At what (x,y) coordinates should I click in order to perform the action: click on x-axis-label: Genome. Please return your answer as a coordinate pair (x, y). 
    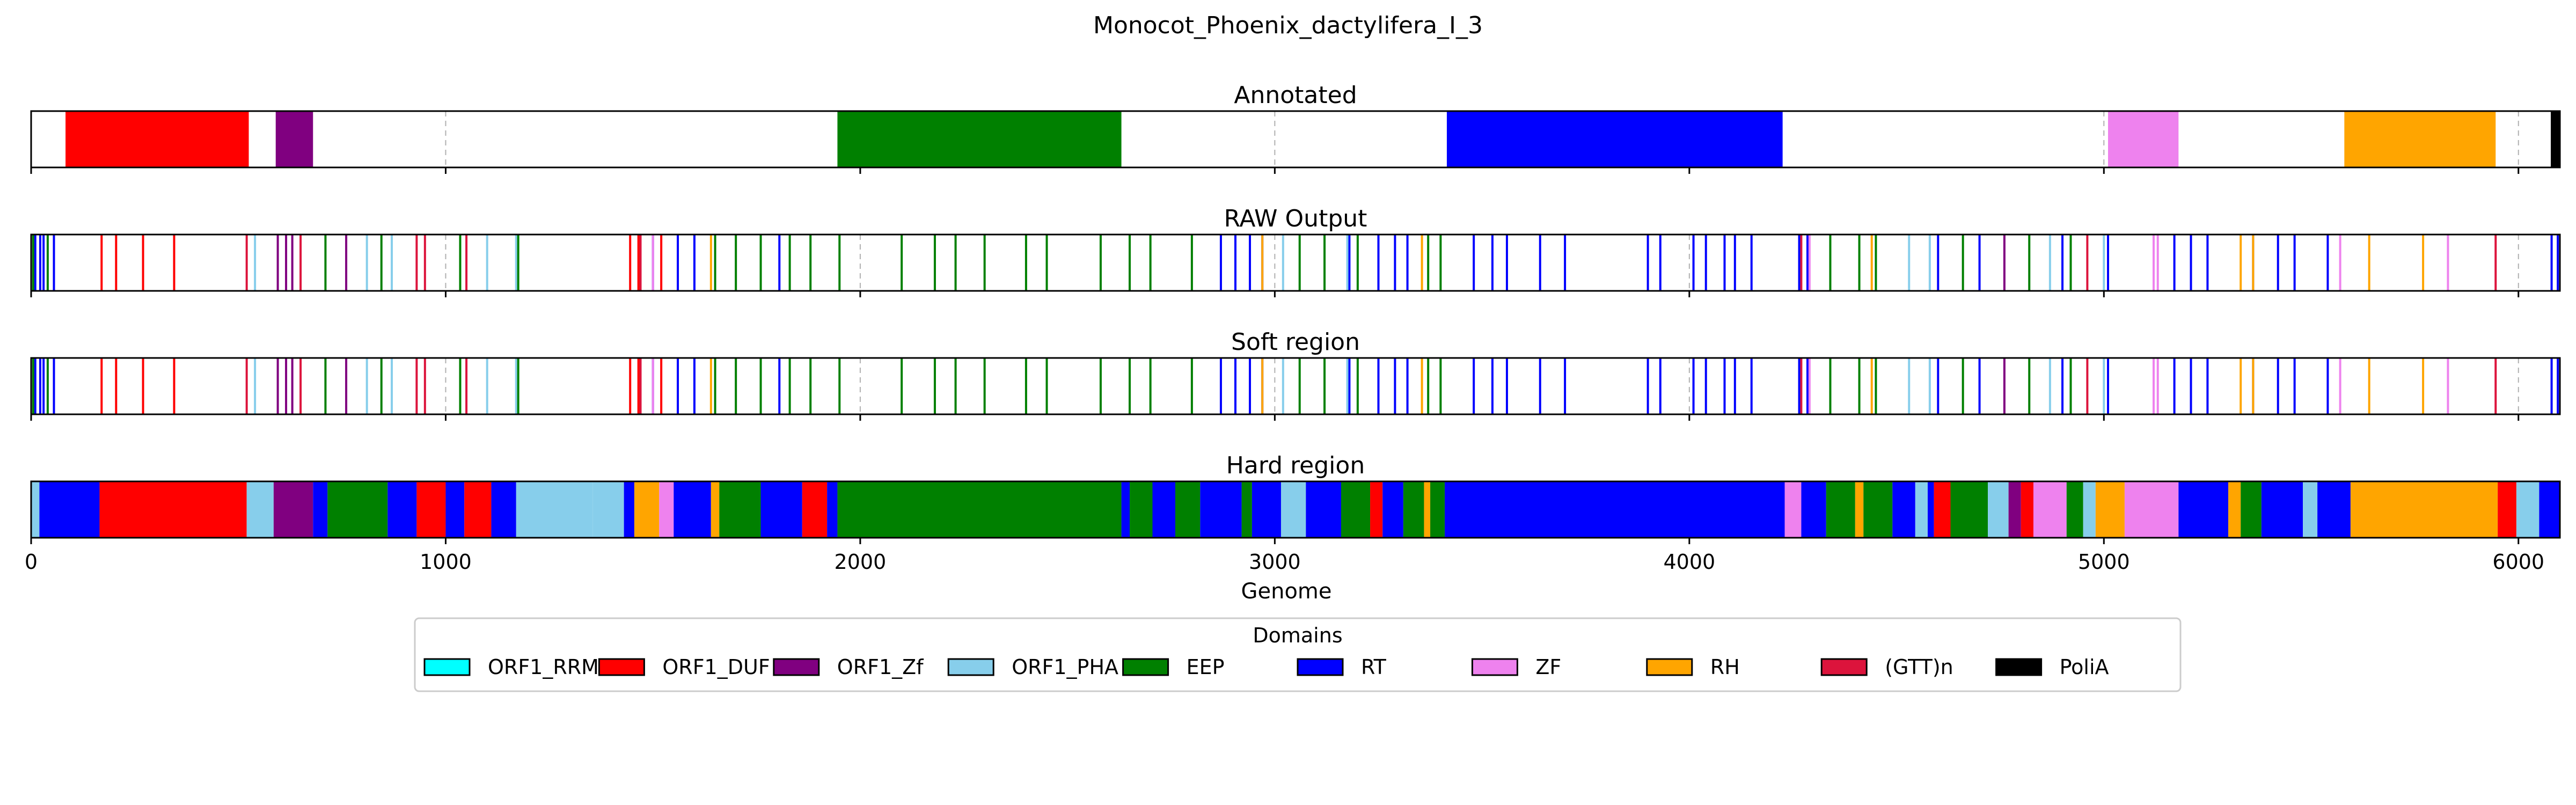
    Looking at the image, I should click on (1286, 591).